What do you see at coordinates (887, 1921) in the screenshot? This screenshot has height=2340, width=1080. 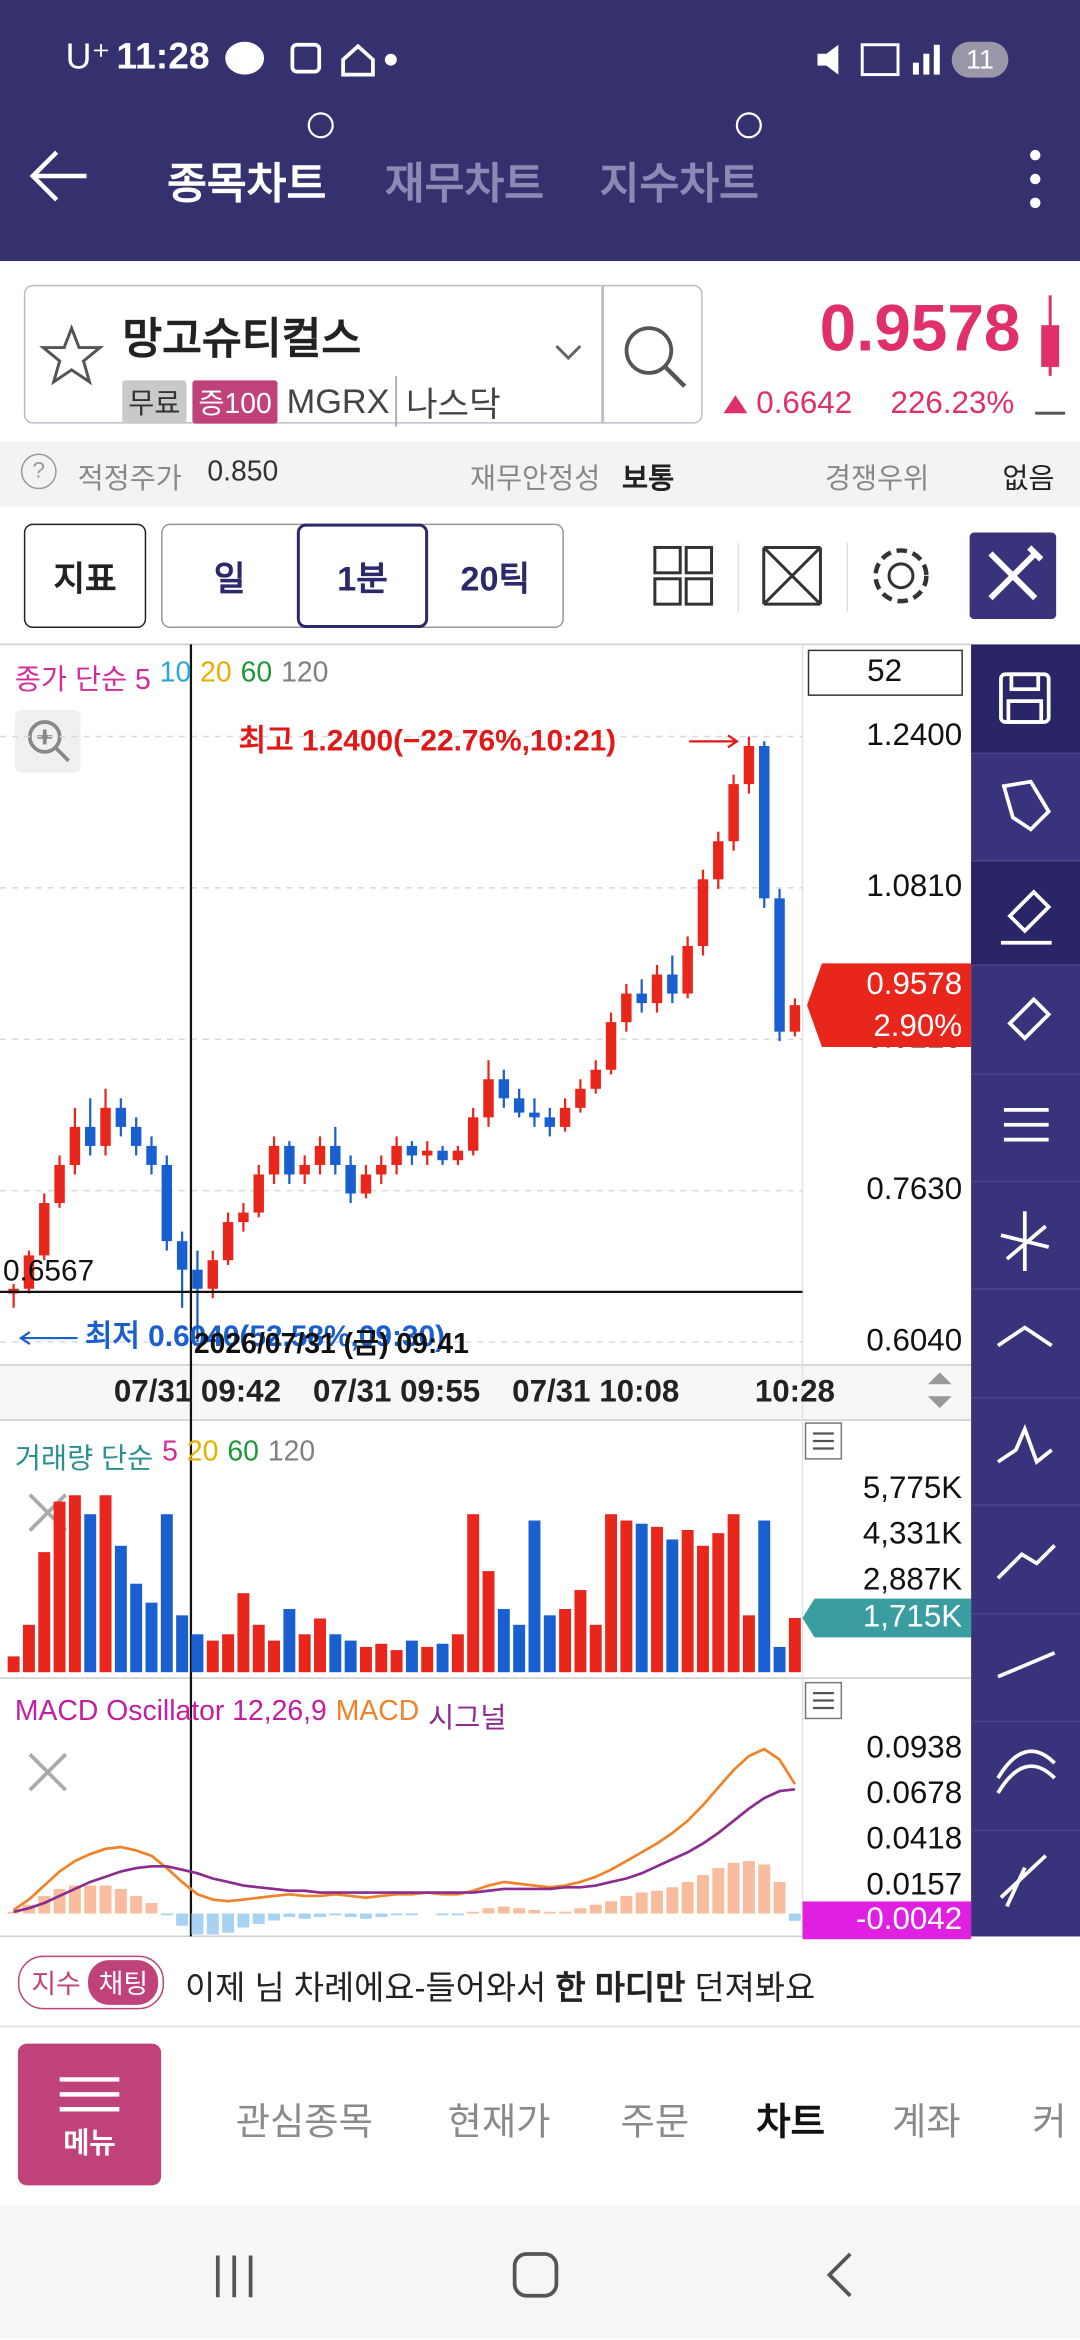 I see `oscillator-tag` at bounding box center [887, 1921].